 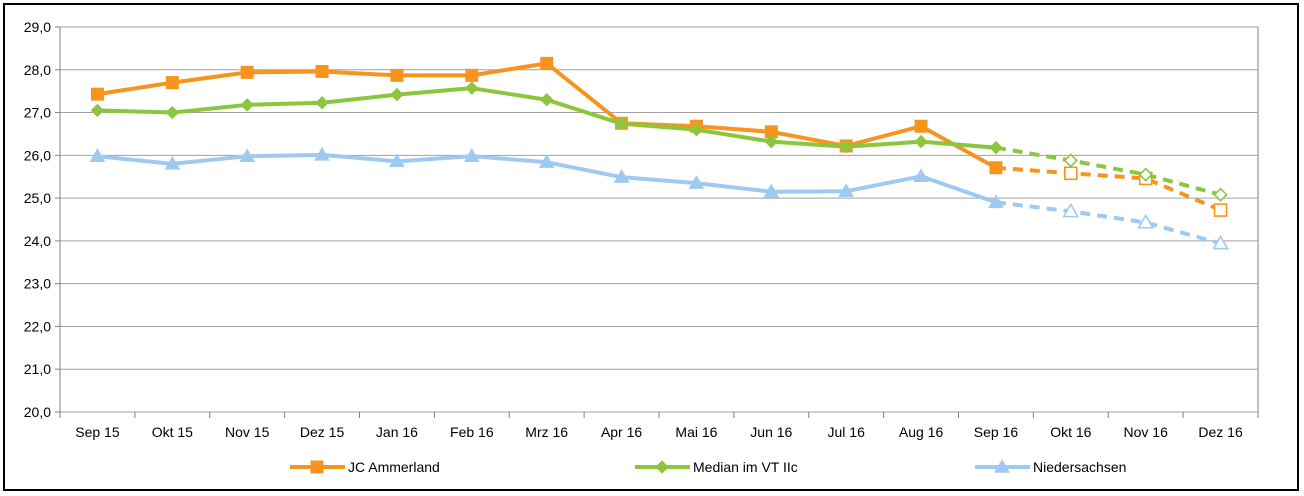 I want to click on x-tick-label: Mrz 16, so click(x=546, y=432).